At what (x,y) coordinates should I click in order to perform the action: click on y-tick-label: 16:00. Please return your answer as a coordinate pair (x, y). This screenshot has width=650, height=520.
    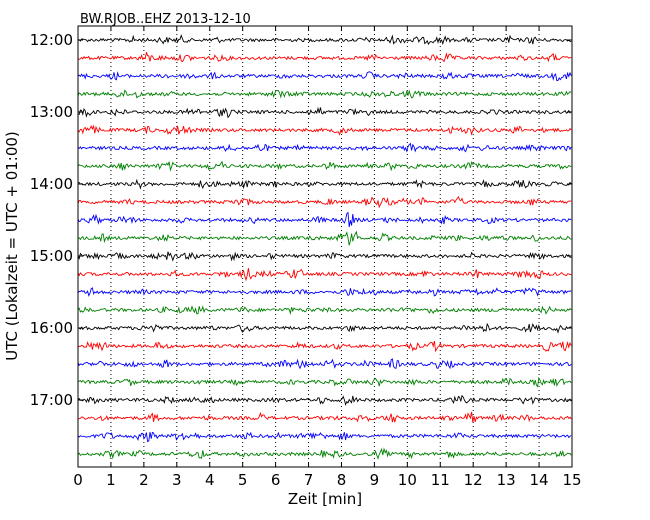
    Looking at the image, I should click on (51, 328).